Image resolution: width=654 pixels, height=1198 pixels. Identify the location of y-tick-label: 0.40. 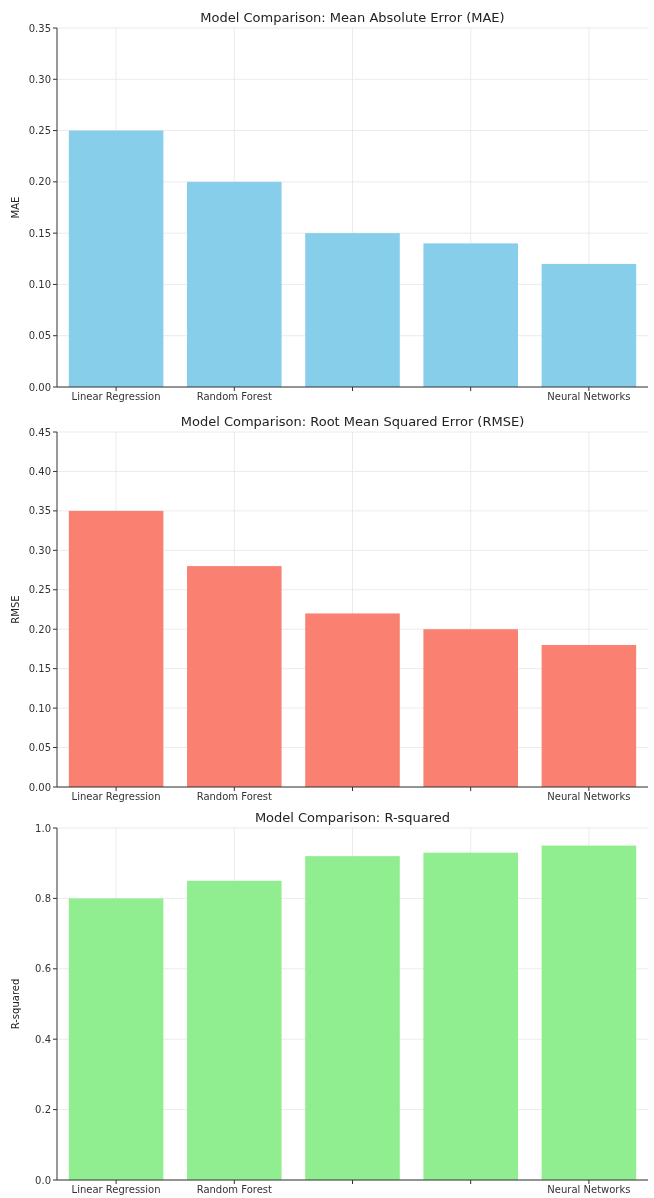
(39, 471).